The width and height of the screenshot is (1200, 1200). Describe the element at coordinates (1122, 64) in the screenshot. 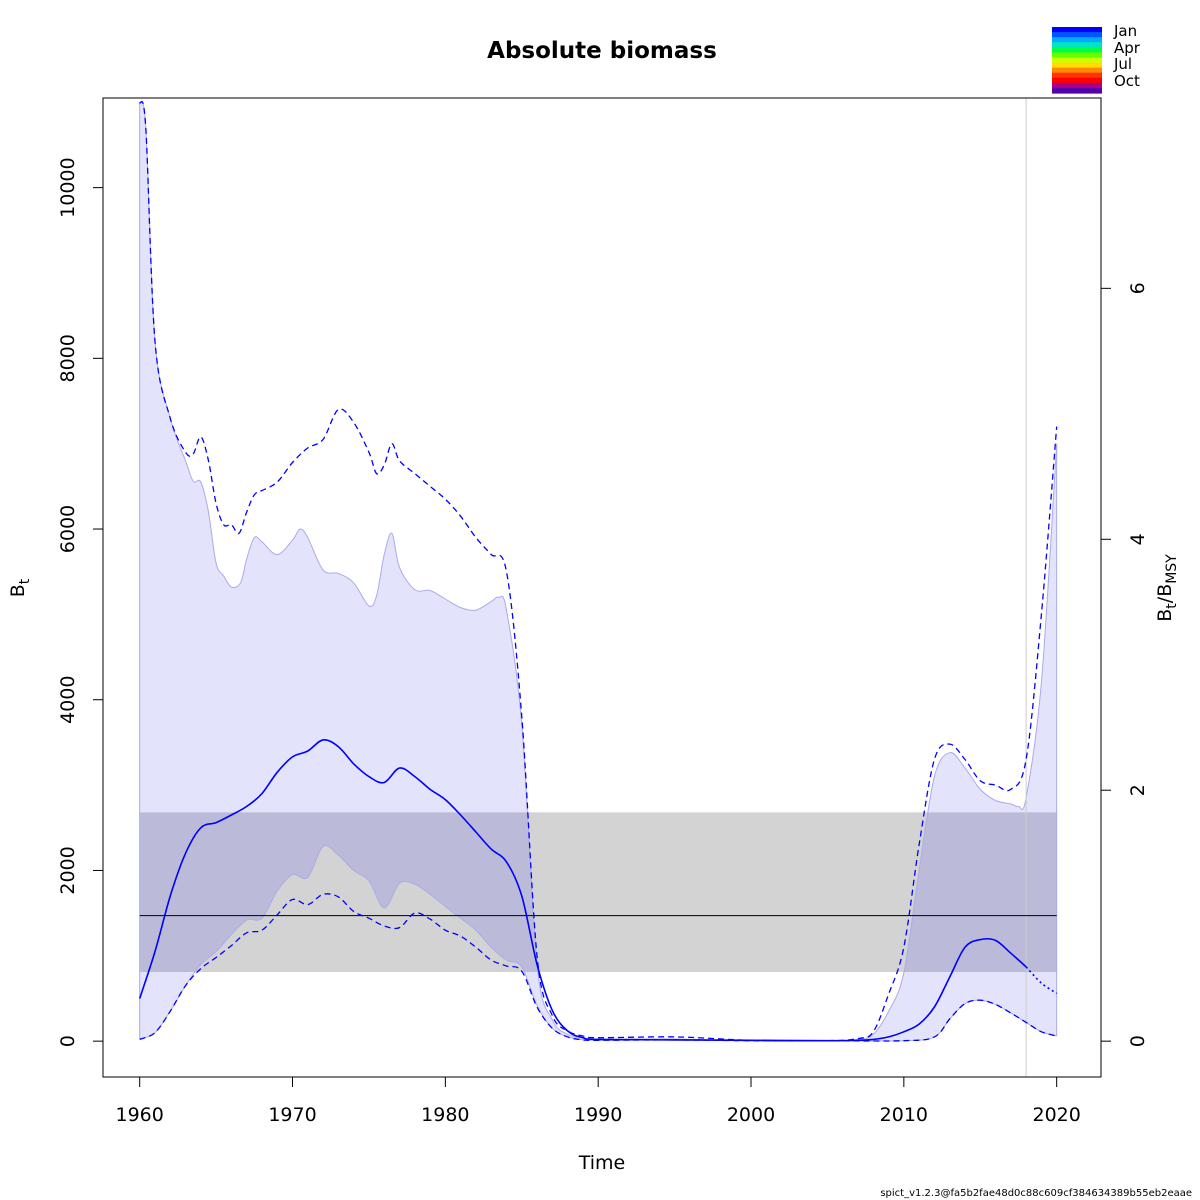

I see `legend-label-jul: Jul` at that location.